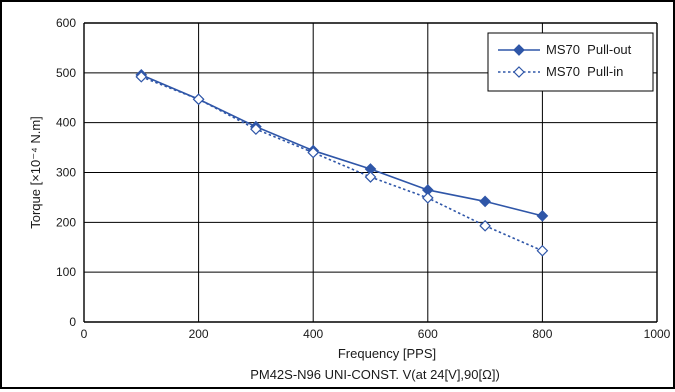 The height and width of the screenshot is (392, 675). What do you see at coordinates (657, 334) in the screenshot?
I see `x-tick-label: 1000` at bounding box center [657, 334].